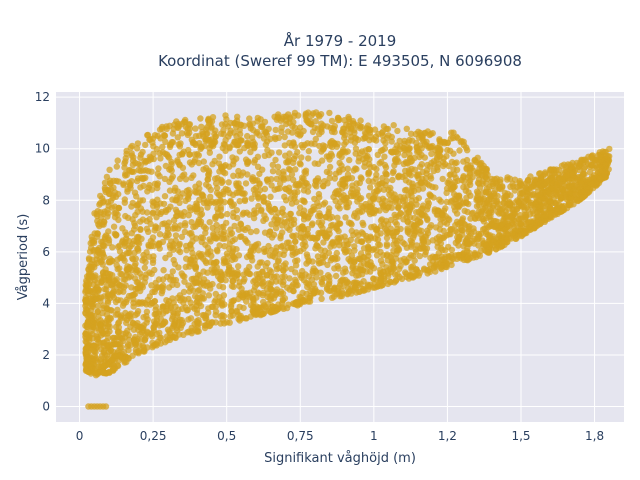 This screenshot has height=480, width=640. What do you see at coordinates (46, 252) in the screenshot?
I see `y-tick-label: 6` at bounding box center [46, 252].